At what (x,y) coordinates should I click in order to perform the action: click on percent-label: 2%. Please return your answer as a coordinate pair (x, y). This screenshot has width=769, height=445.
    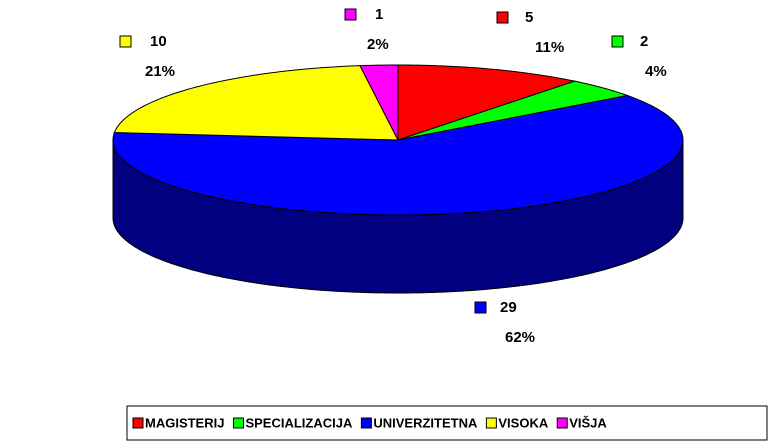
    Looking at the image, I should click on (378, 44).